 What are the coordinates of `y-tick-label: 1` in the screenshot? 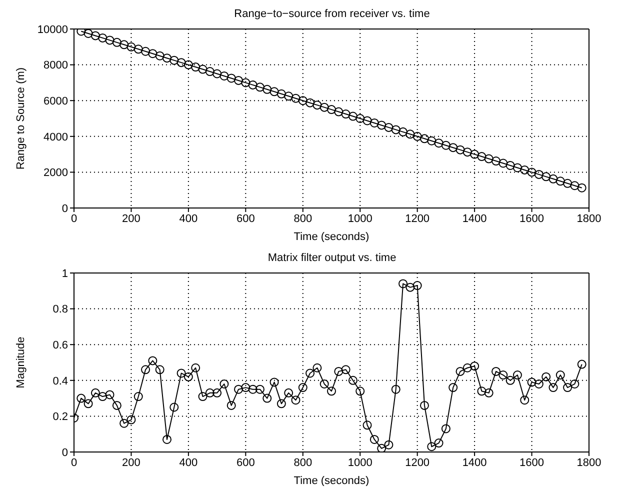 It's located at (65, 274).